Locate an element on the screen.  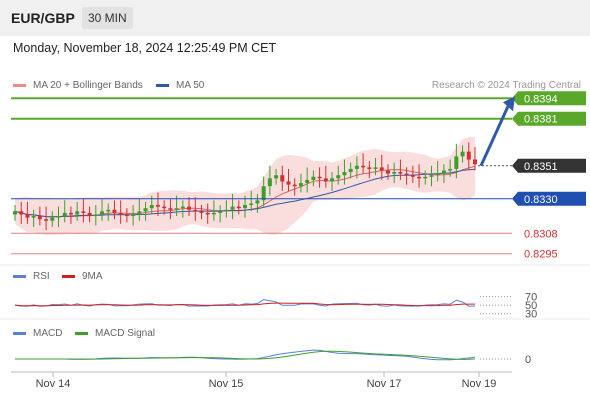
legend-macd-label: MACD is located at coordinates (48, 333).